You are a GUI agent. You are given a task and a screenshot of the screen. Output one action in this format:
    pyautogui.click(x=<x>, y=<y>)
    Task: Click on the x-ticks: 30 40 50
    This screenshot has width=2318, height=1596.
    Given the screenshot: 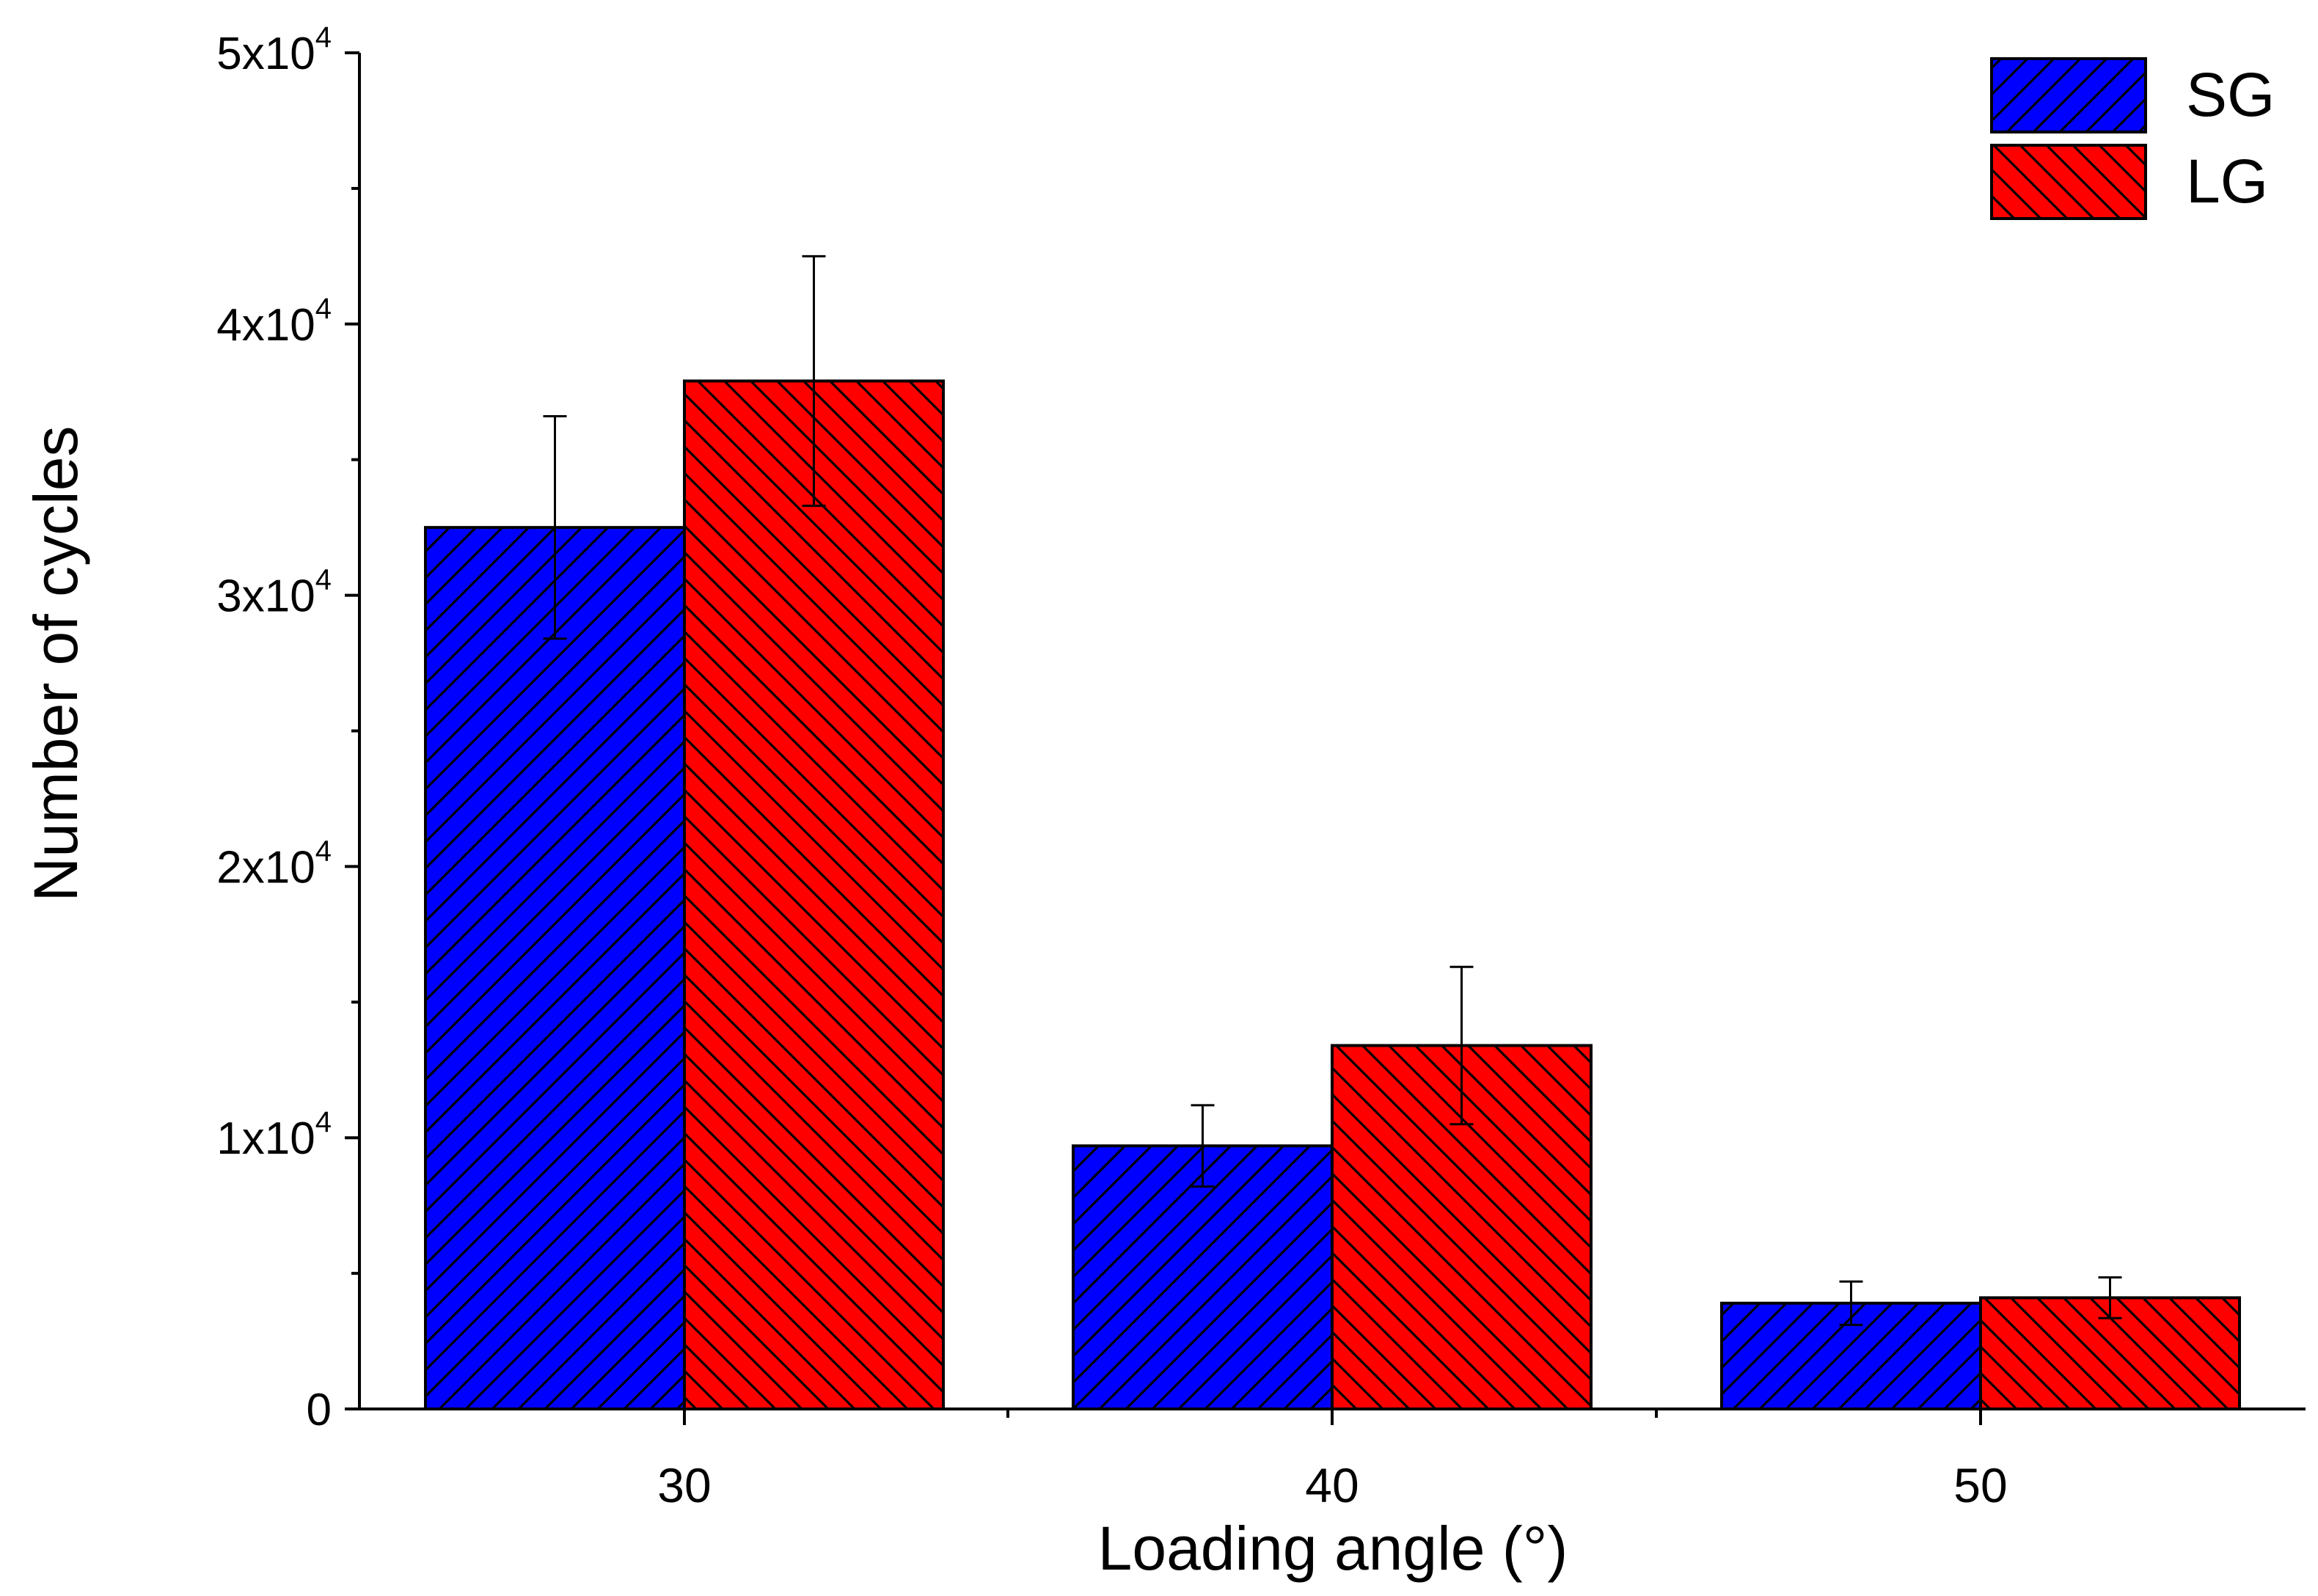 What is the action you would take?
    pyautogui.click(x=1332, y=1460)
    